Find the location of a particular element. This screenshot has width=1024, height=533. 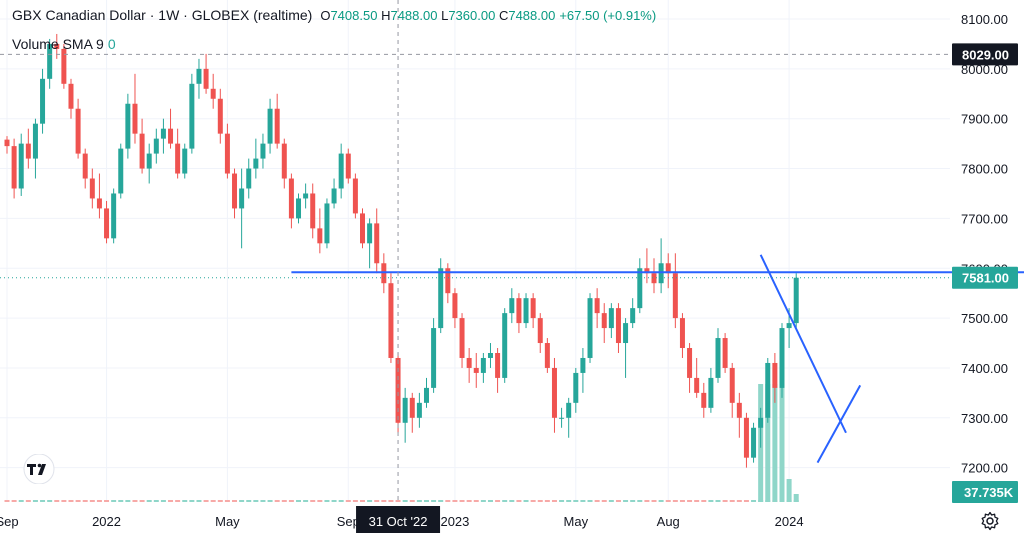

open-key: O is located at coordinates (325, 15).